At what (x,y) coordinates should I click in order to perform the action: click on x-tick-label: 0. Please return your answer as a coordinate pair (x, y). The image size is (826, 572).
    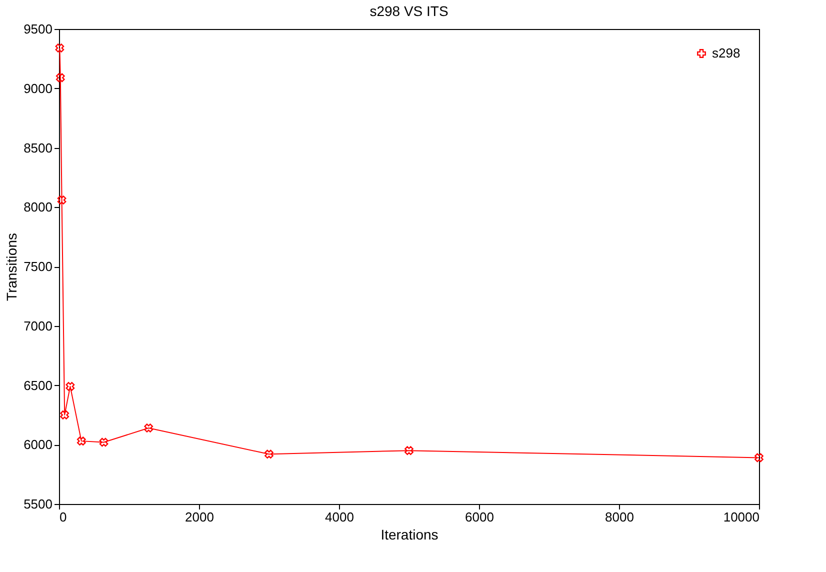
    Looking at the image, I should click on (63, 517).